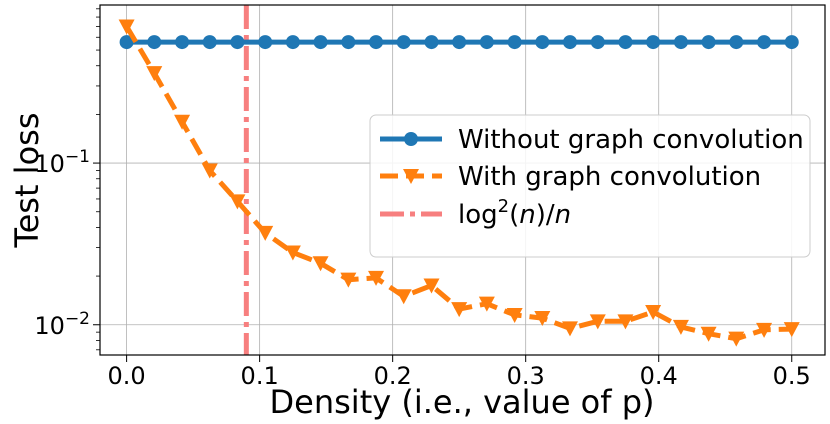 Image resolution: width=830 pixels, height=424 pixels. What do you see at coordinates (631, 140) in the screenshot?
I see `legend-label-without-conv: Without graph convolution` at bounding box center [631, 140].